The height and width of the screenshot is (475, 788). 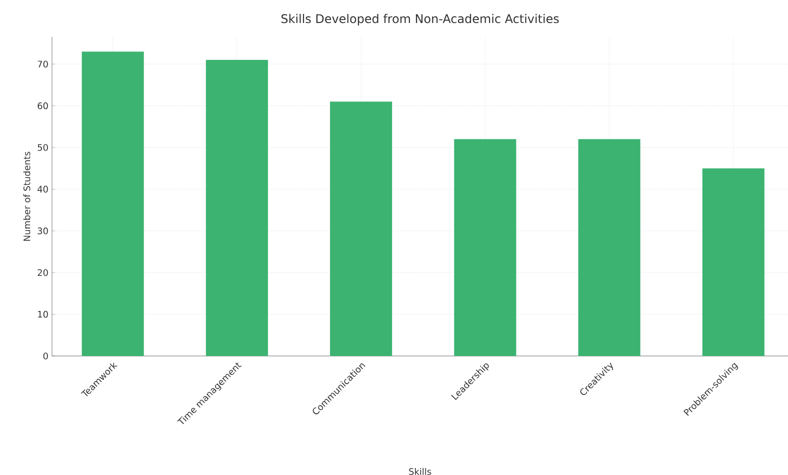 I want to click on y-tick-label: 60, so click(x=43, y=106).